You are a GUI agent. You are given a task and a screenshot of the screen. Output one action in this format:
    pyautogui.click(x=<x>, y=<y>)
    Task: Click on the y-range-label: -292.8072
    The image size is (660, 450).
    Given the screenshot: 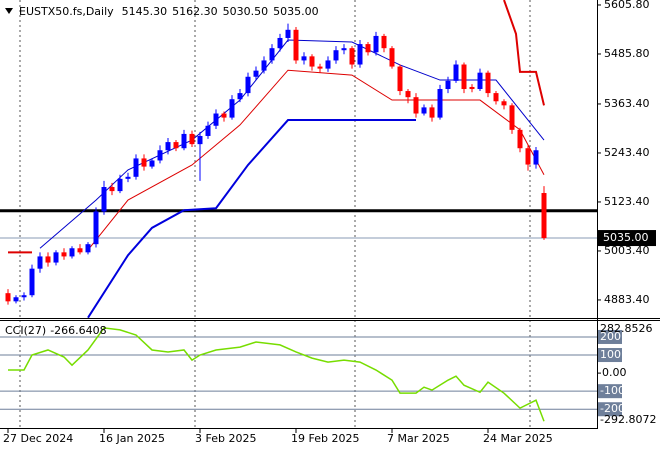 What is the action you would take?
    pyautogui.click(x=628, y=419)
    